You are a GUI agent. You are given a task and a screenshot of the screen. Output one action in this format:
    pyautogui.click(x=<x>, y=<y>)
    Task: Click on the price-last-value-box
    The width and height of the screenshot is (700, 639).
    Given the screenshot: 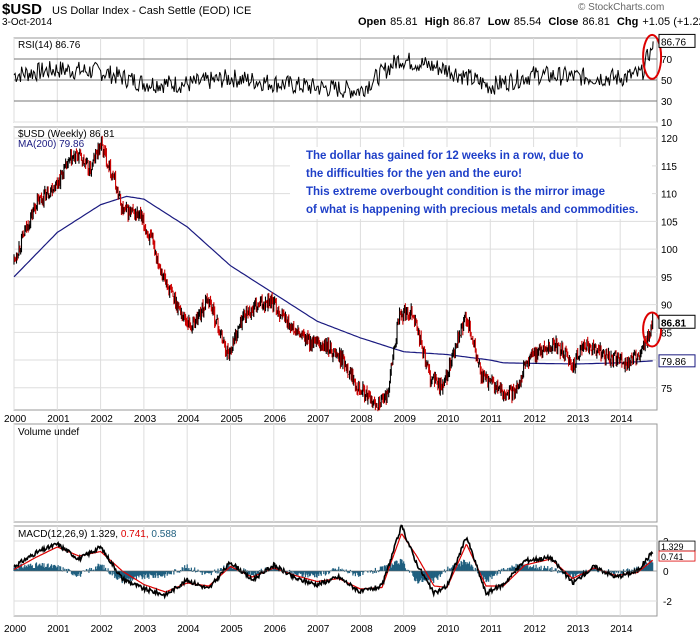 What is the action you would take?
    pyautogui.click(x=677, y=321)
    